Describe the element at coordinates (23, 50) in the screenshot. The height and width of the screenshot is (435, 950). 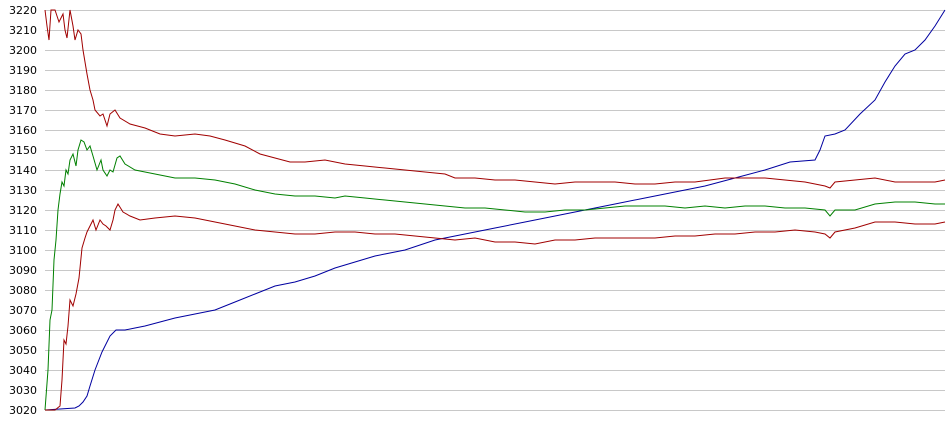
I see `y-tick-label: 3200` at that location.